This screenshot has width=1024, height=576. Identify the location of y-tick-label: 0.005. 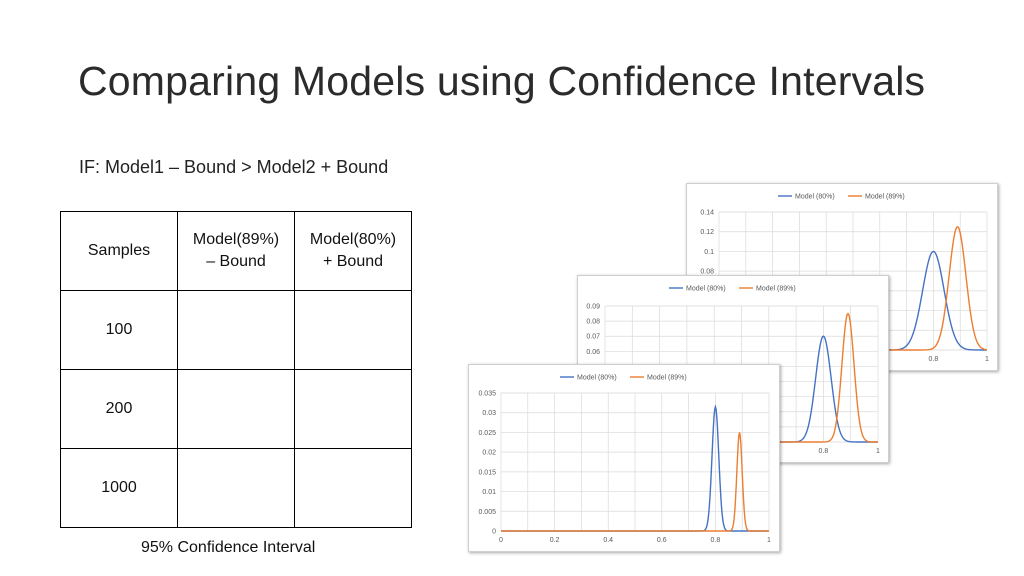
(487, 512).